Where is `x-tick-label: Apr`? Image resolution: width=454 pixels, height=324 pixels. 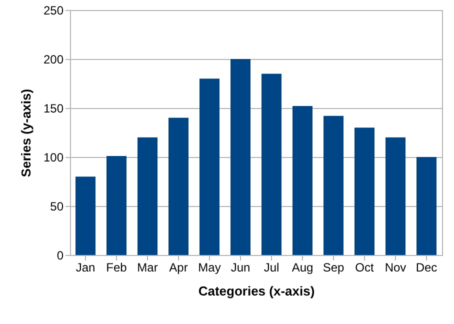 x-tick-label: Apr is located at coordinates (178, 267).